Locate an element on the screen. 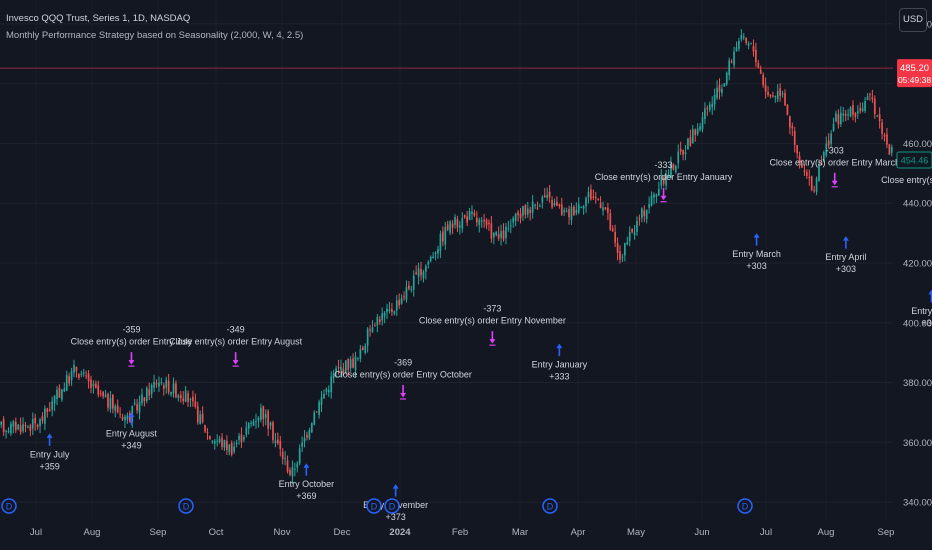 The width and height of the screenshot is (932, 550). time-tick-label: Oct is located at coordinates (216, 532).